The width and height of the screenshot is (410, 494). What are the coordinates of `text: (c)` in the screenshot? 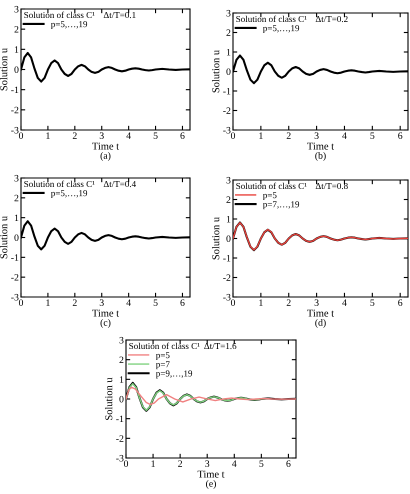 It's located at (105, 323).